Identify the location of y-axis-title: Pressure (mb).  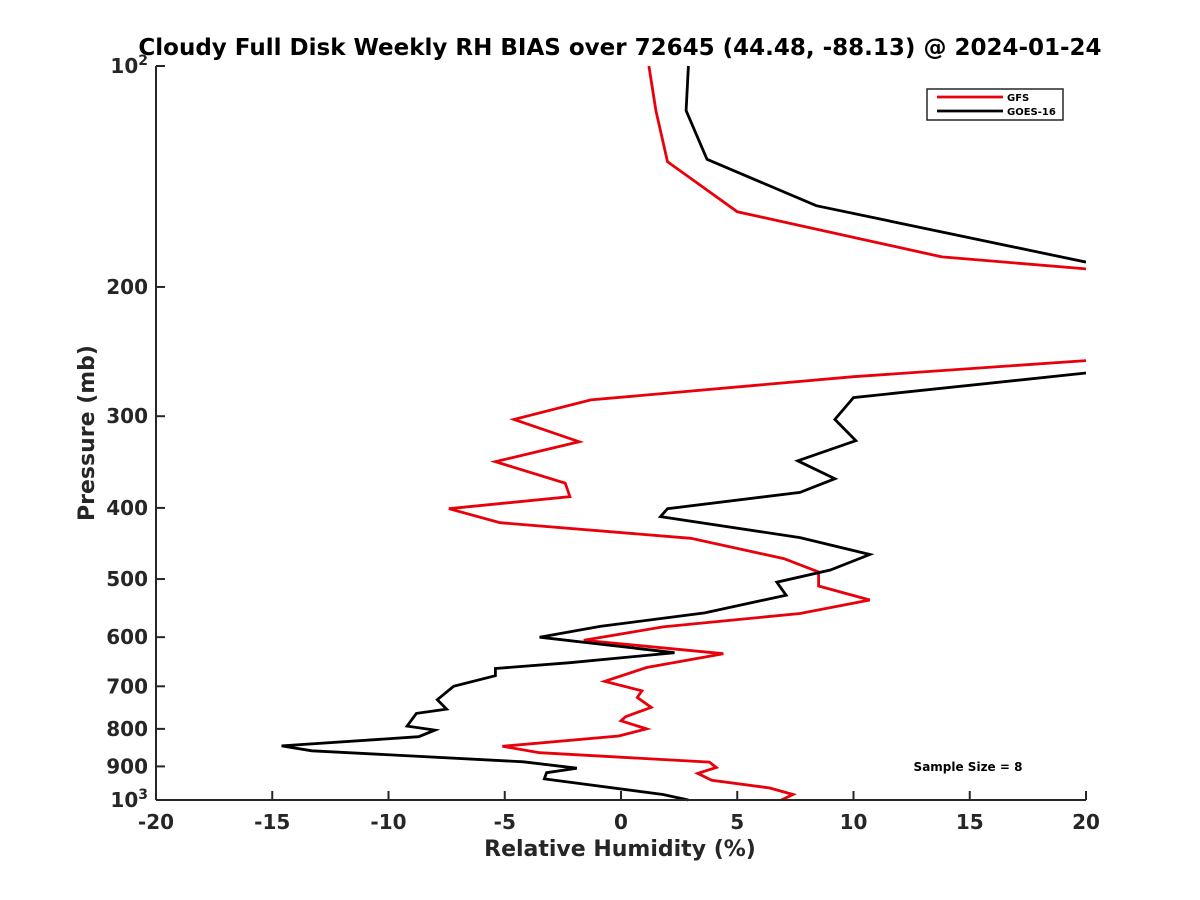
(87, 433).